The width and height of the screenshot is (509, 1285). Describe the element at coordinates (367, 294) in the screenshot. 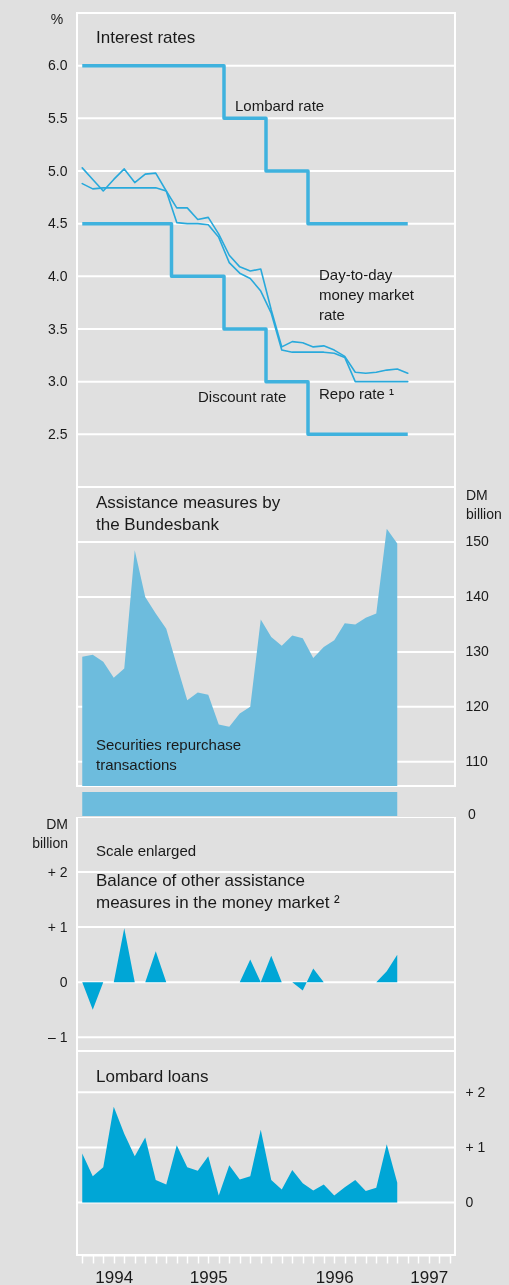

I see `series-label: Day-to-day money market rate` at that location.